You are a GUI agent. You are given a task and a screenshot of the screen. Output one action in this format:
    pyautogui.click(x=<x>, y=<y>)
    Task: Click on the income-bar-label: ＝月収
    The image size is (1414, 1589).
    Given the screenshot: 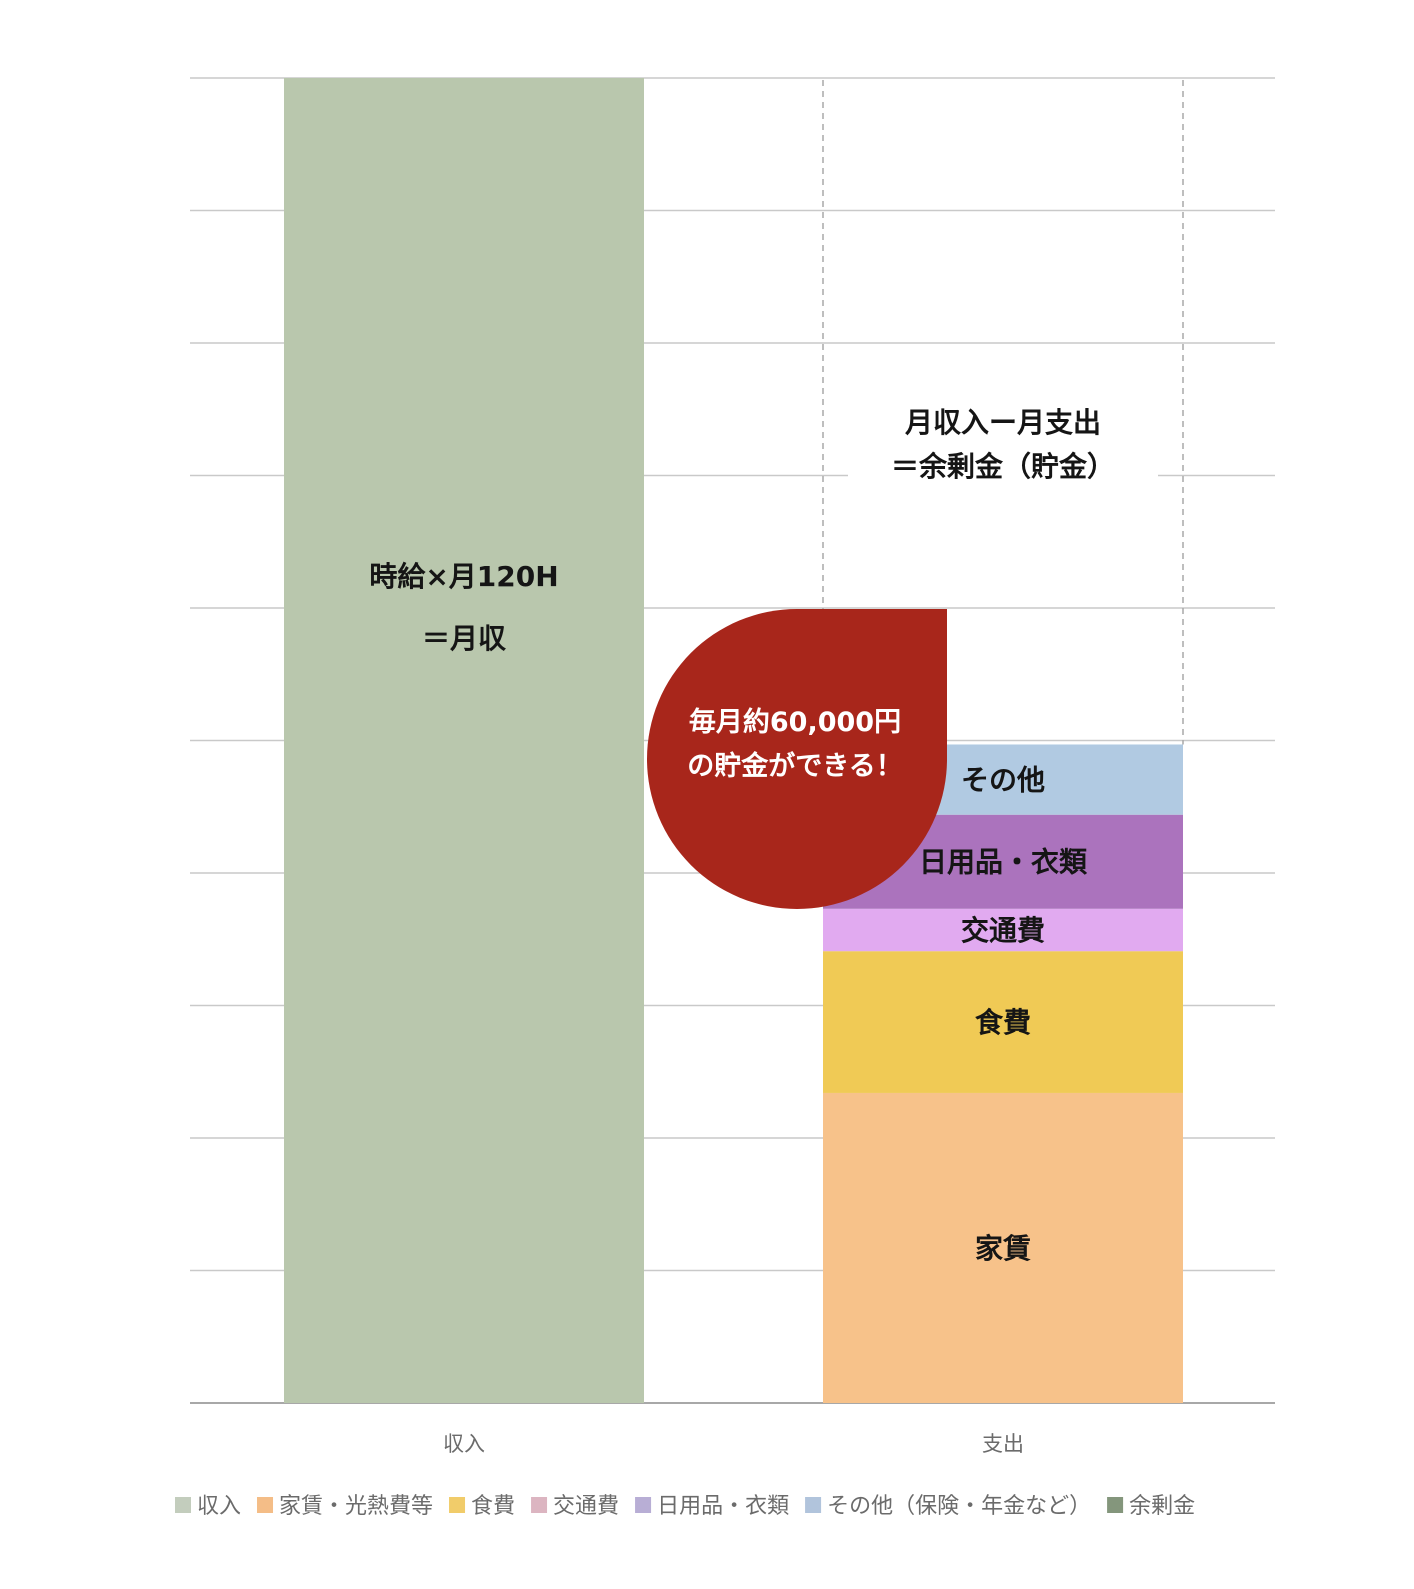 What is the action you would take?
    pyautogui.click(x=464, y=638)
    